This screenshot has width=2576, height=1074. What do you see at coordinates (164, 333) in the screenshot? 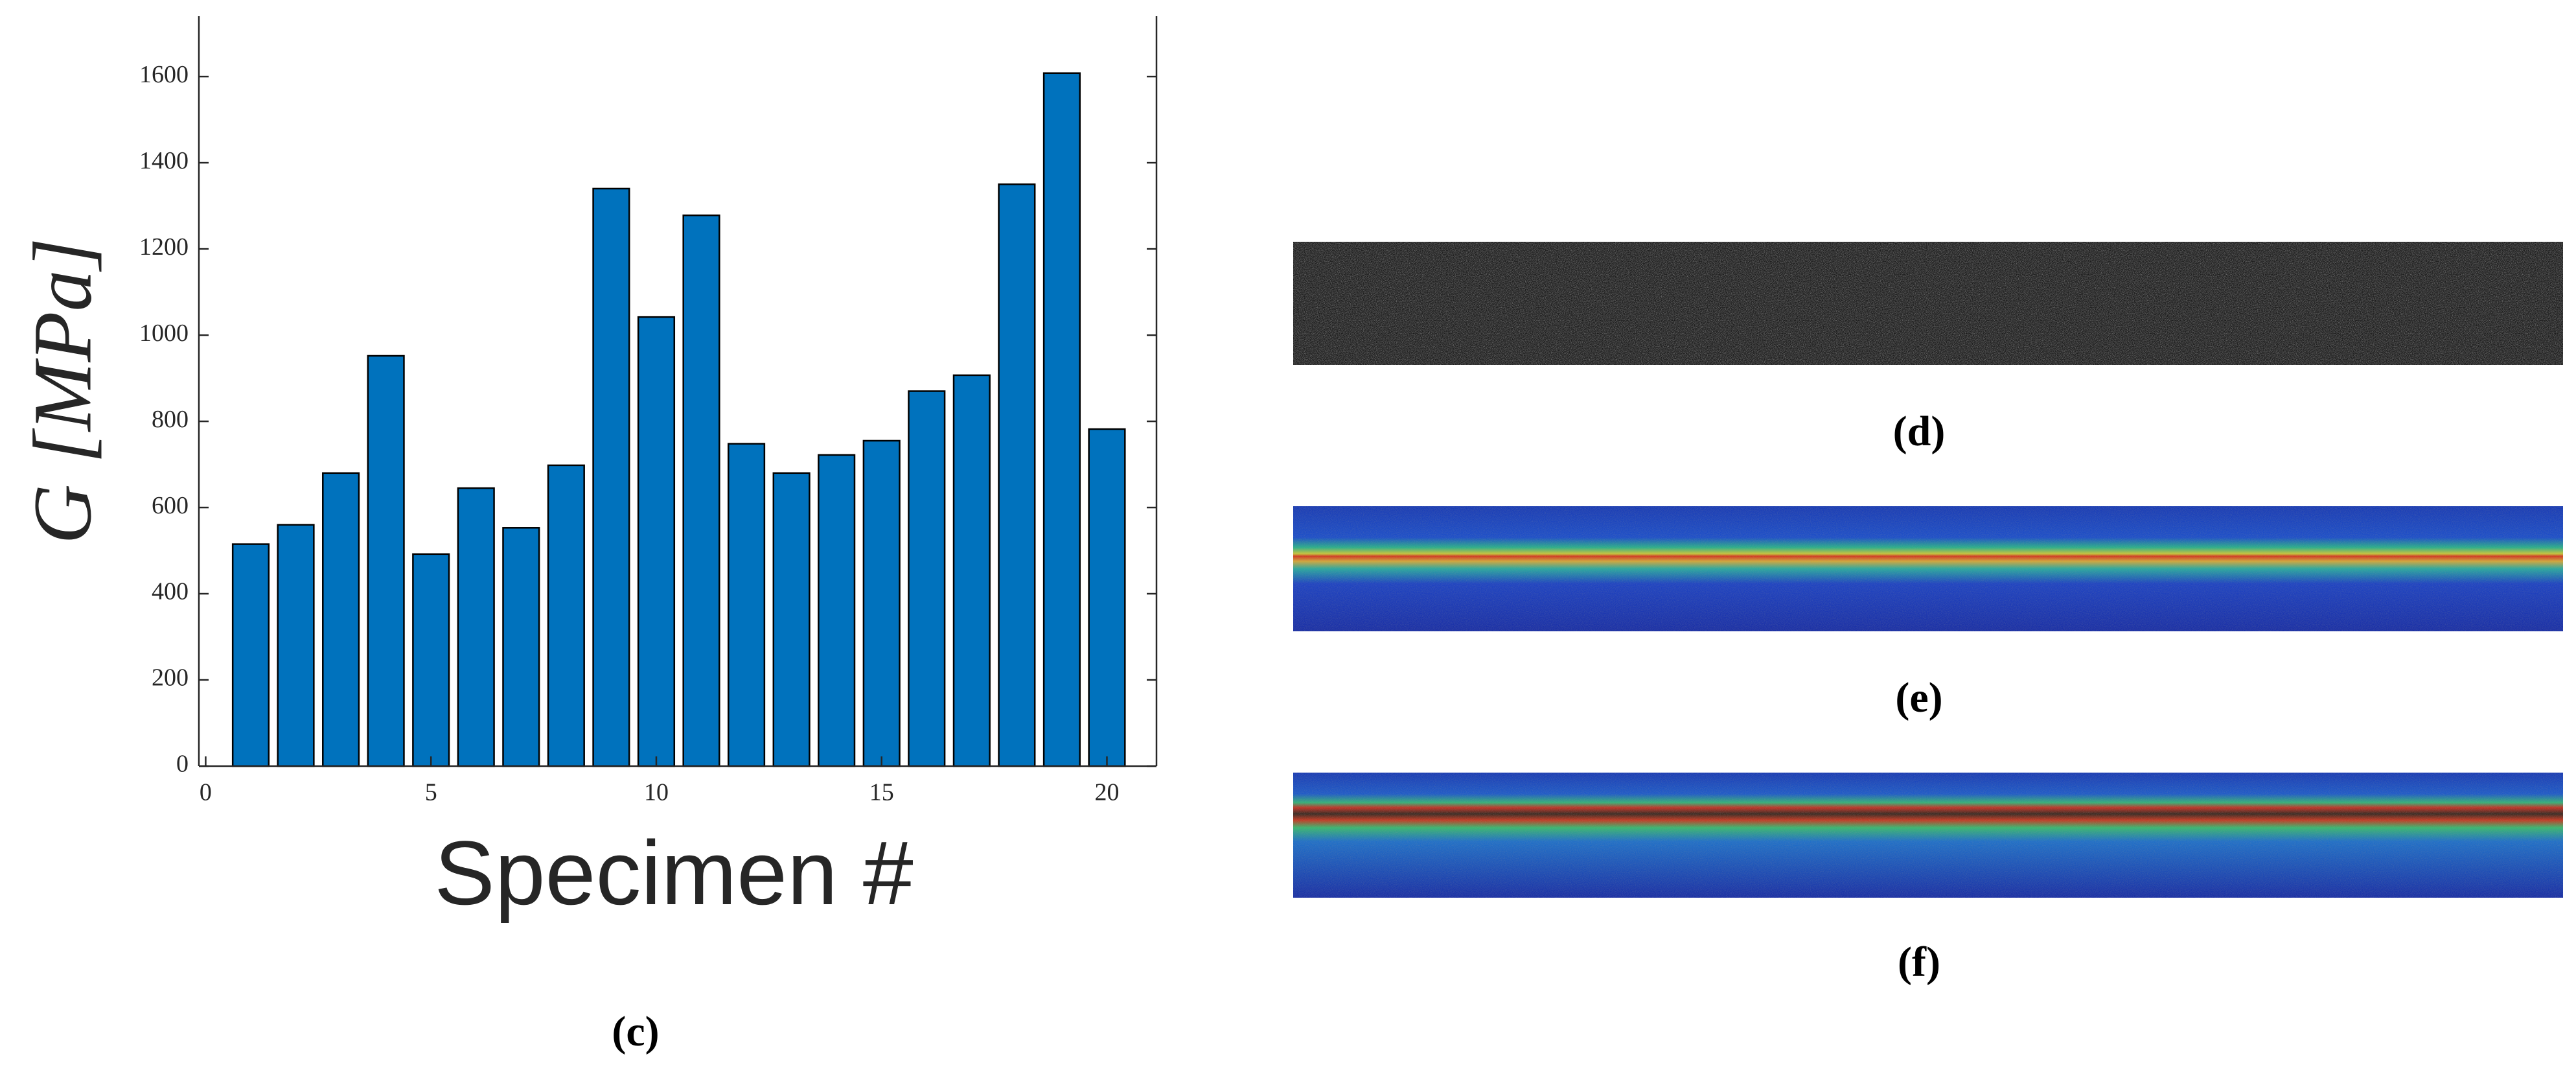
I see `y-tick-label: 1000` at bounding box center [164, 333].